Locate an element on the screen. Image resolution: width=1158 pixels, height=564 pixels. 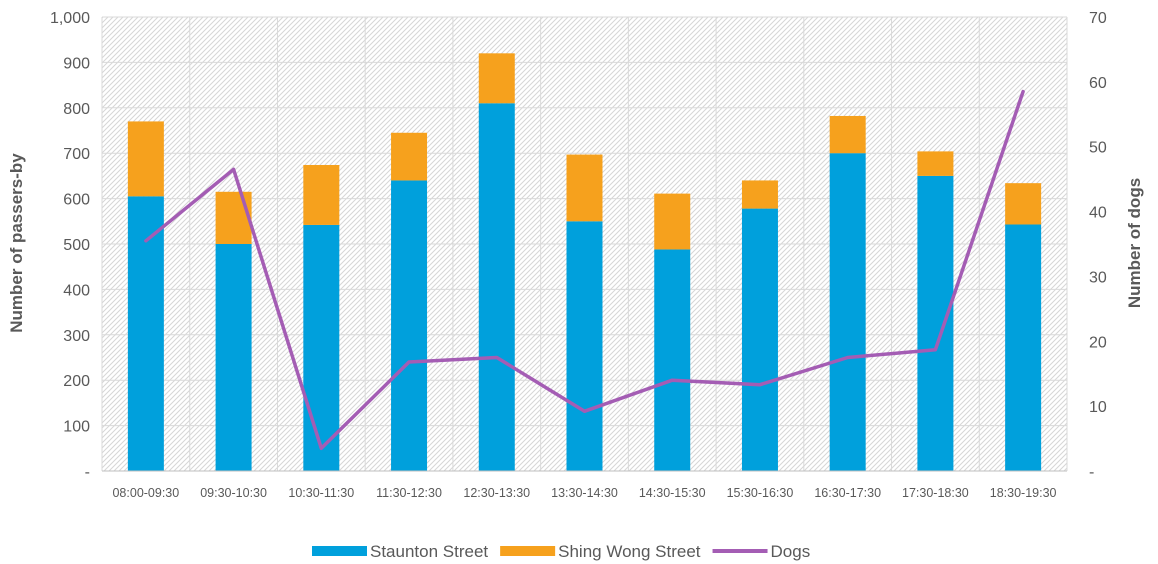
left-y-axis: - 100 200 300 400 500 600 700 800 900 1,000 is located at coordinates (70, 245).